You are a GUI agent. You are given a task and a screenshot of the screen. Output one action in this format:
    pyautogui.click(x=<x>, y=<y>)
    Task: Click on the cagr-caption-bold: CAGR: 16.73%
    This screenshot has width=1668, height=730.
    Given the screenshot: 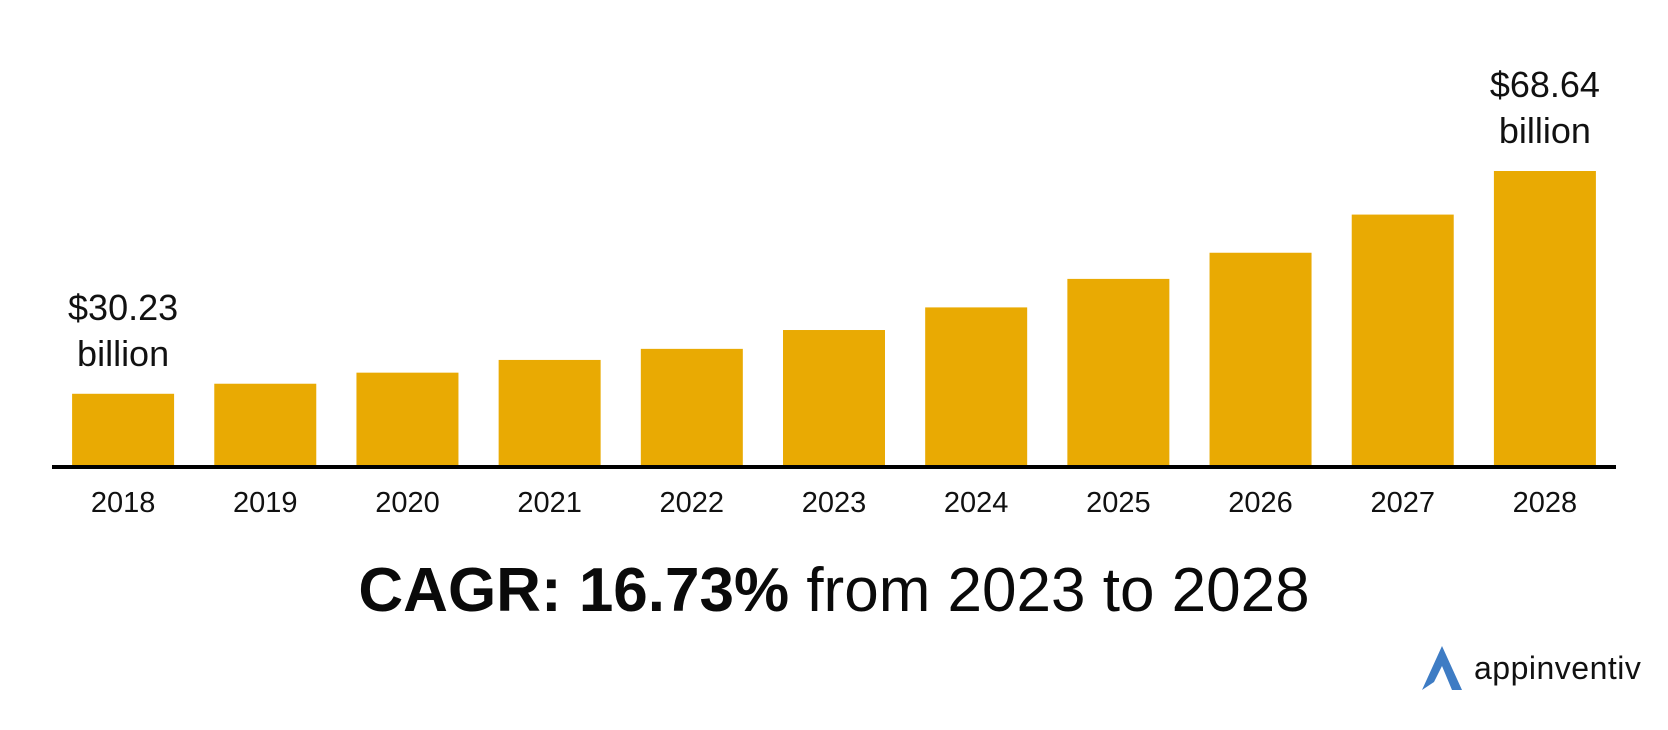 What is the action you would take?
    pyautogui.click(x=574, y=590)
    